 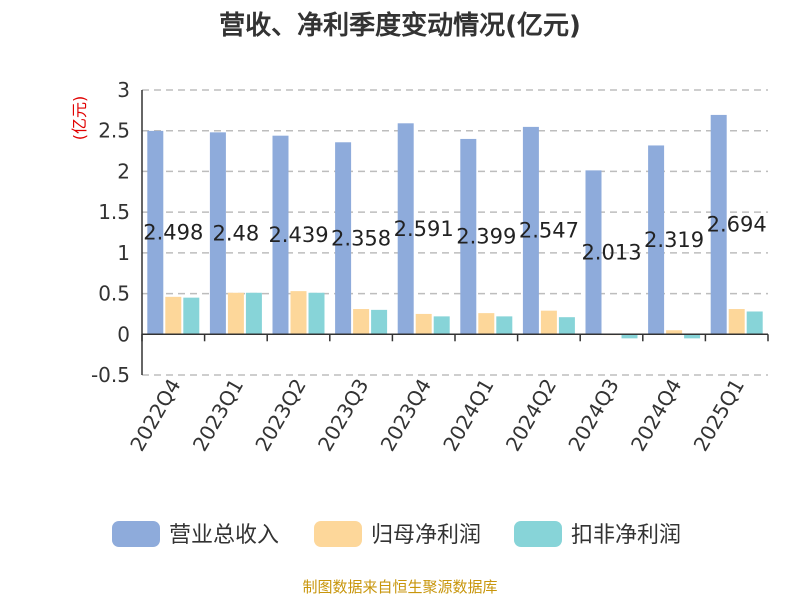 I want to click on y-axis-unit: (亿元), so click(x=79, y=118).